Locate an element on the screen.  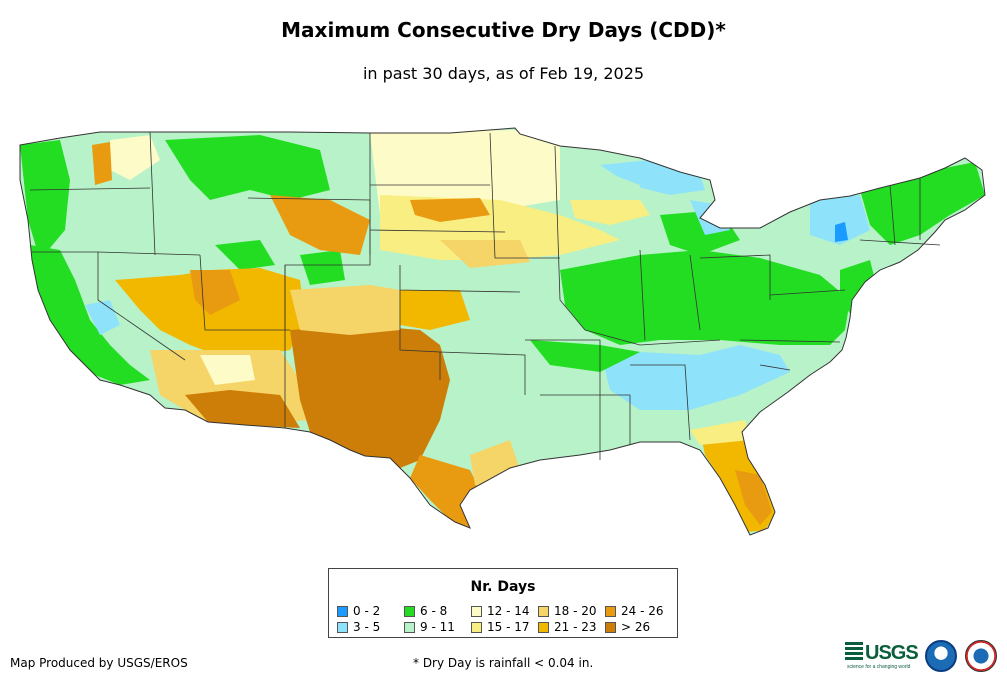
legend-item: 9 - 11 is located at coordinates (429, 627).